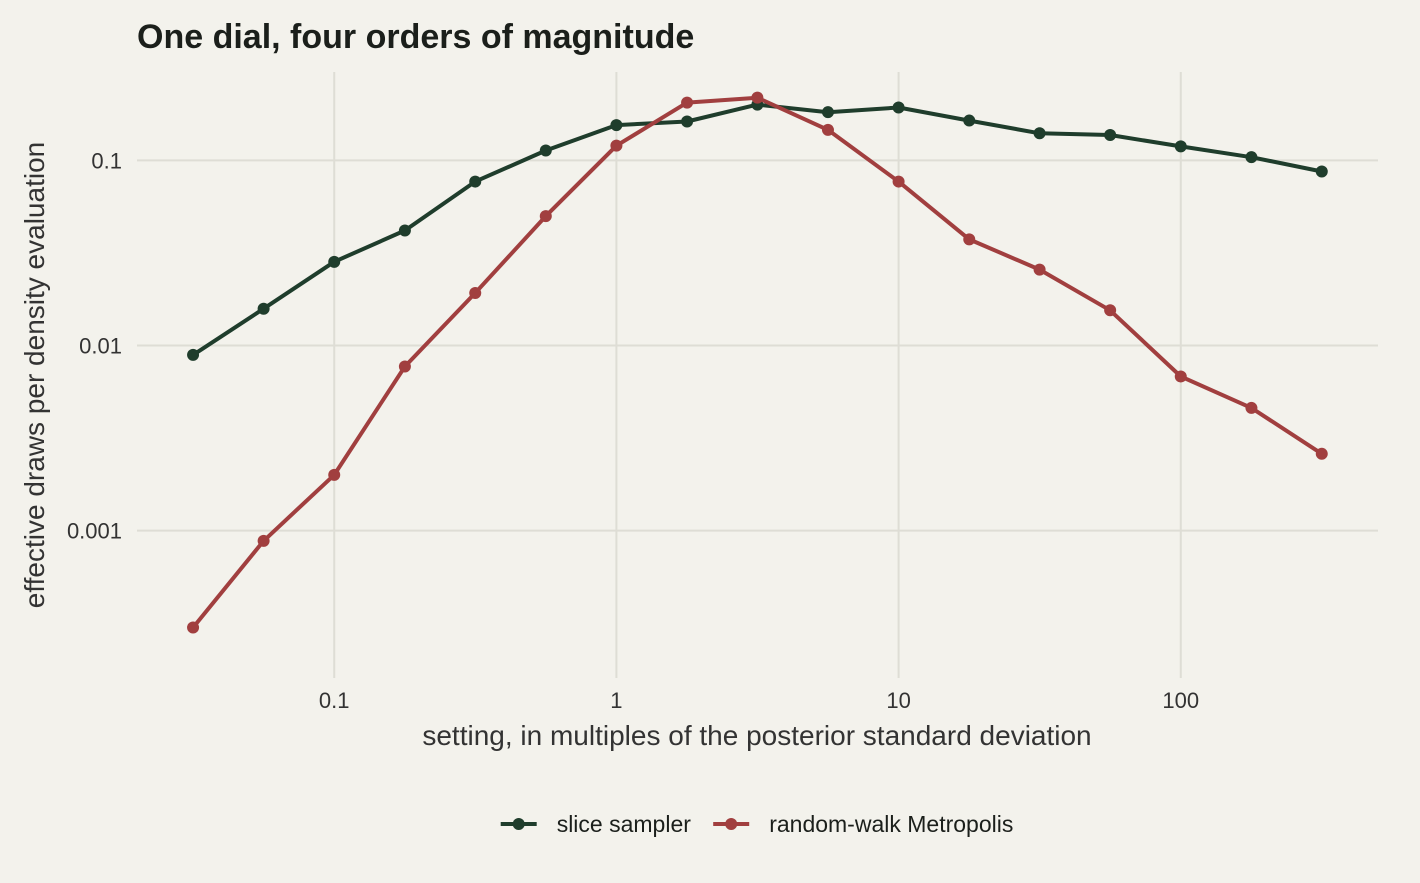  I want to click on legend-label: slice sampler, so click(624, 824).